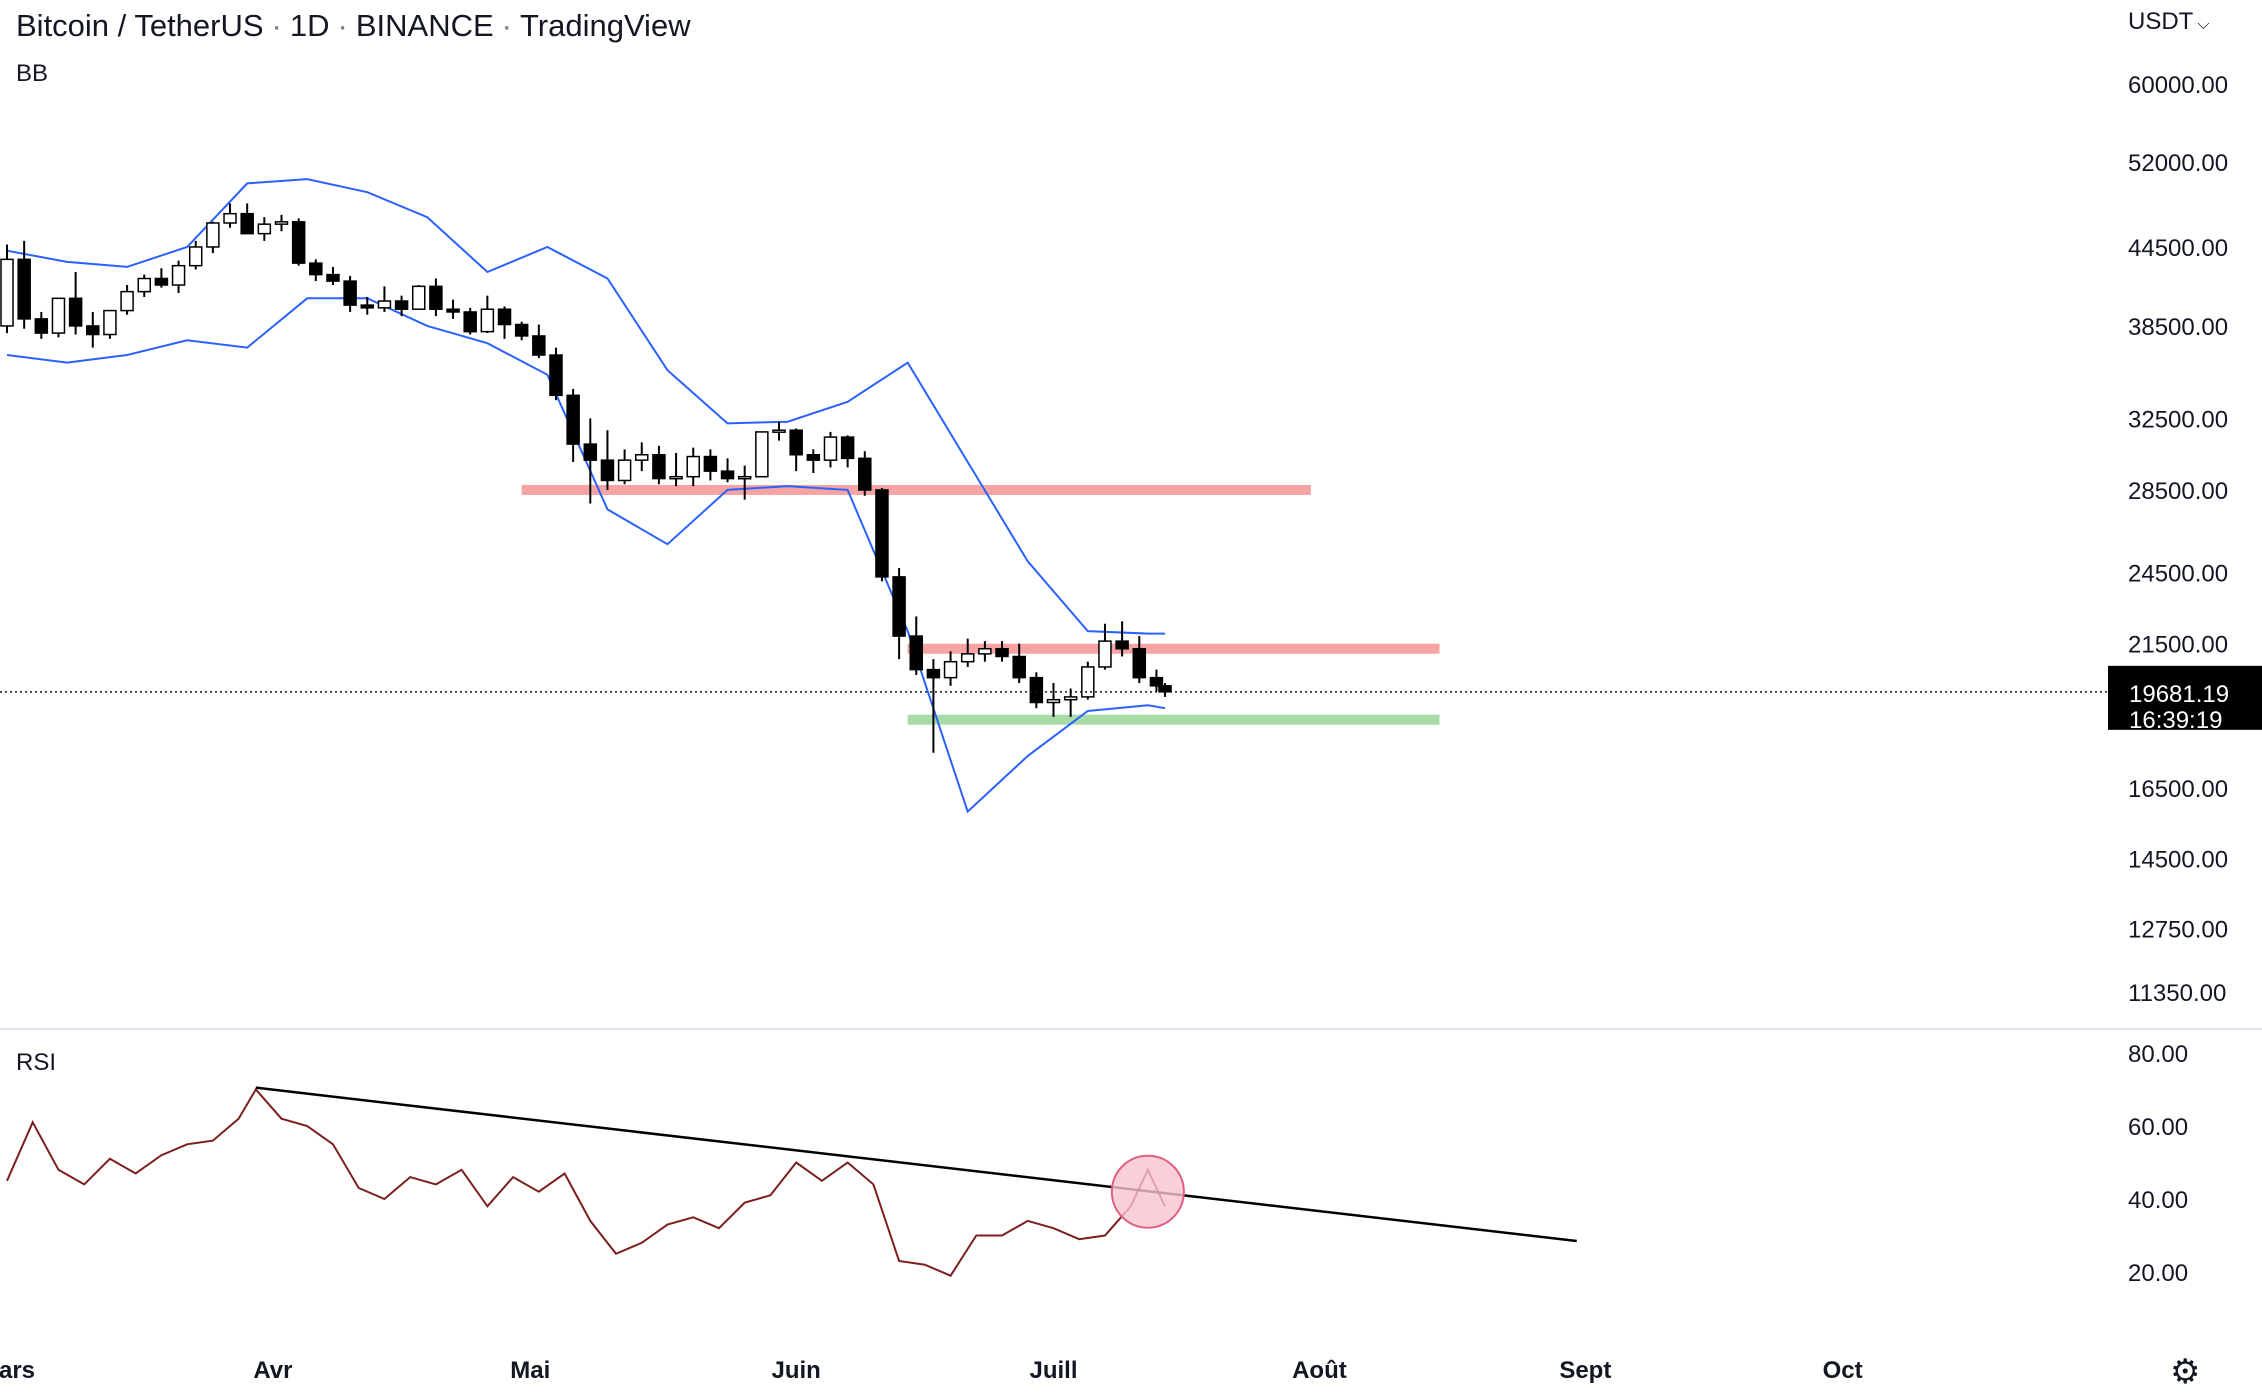  What do you see at coordinates (2178, 930) in the screenshot?
I see `price-tick-label: 12750.00` at bounding box center [2178, 930].